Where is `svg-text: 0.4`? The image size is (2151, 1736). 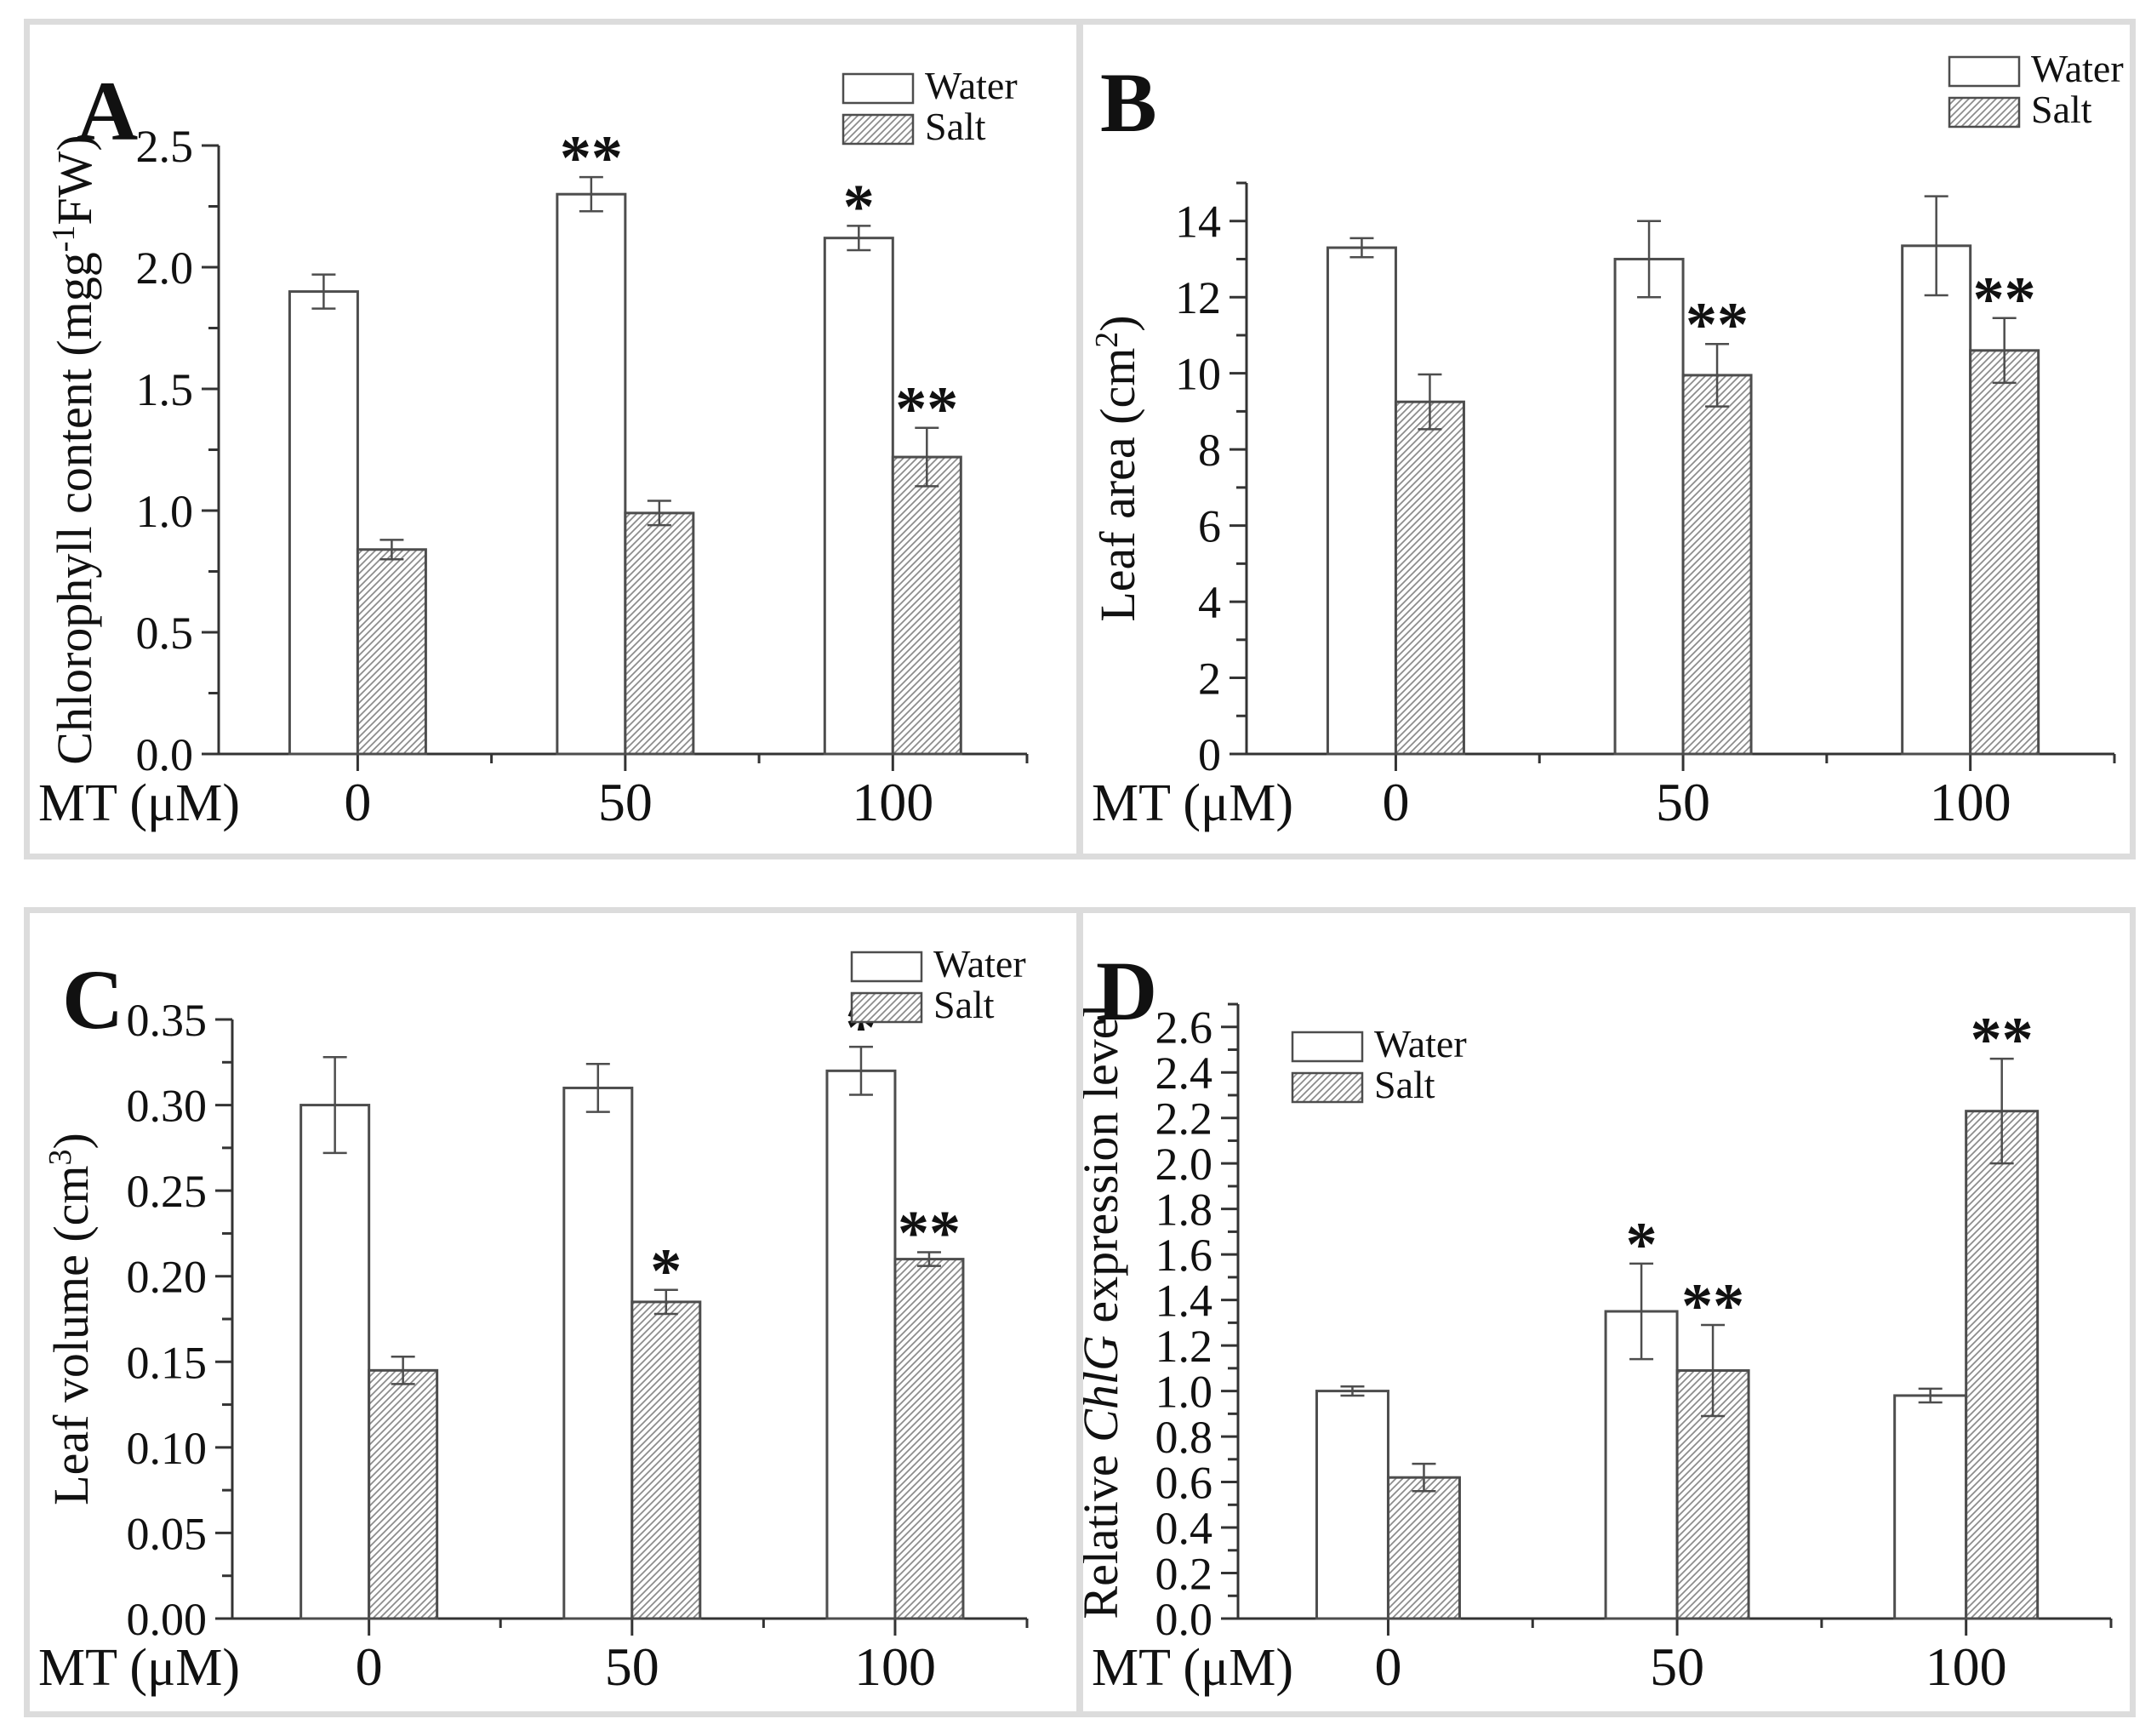
svg-text: 0.4 is located at coordinates (1184, 1528).